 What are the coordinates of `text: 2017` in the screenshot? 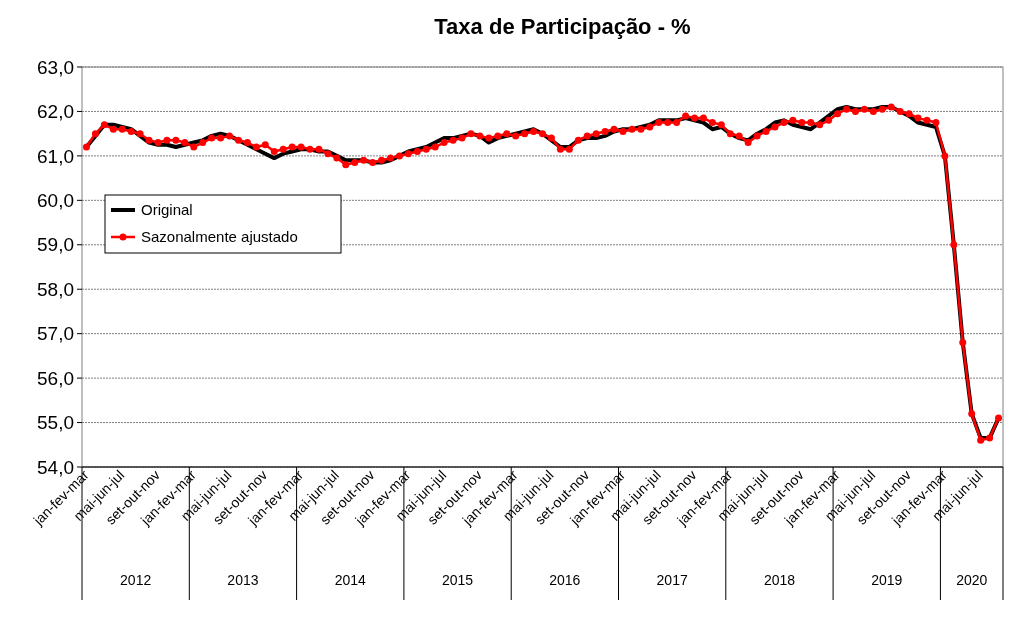 It's located at (672, 580).